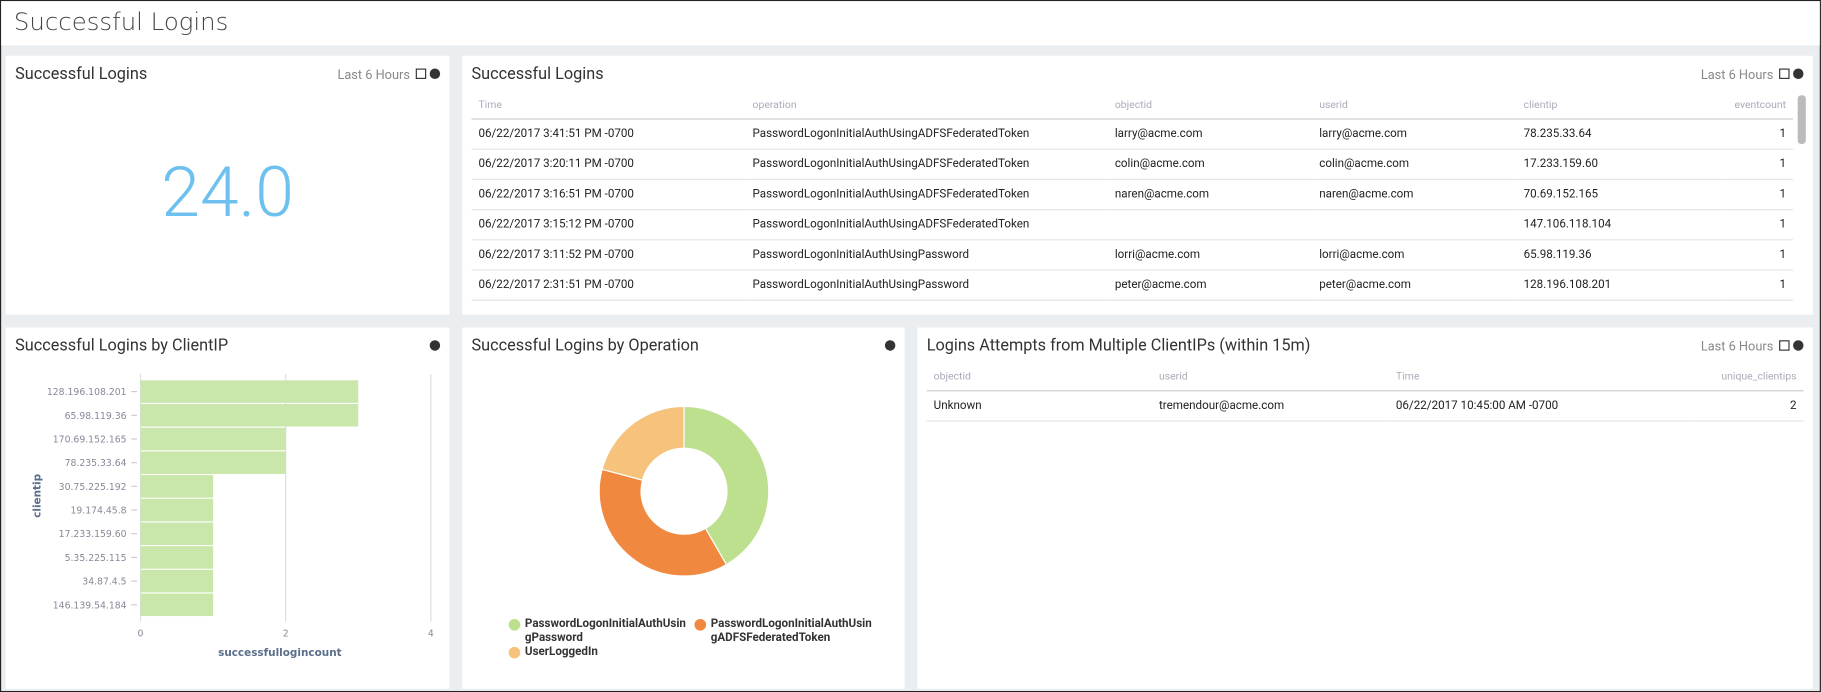 This screenshot has width=1821, height=692. Describe the element at coordinates (608, 225) in the screenshot. I see `table-cell: 06/22/2017 3:15:12 PM -0700` at that location.